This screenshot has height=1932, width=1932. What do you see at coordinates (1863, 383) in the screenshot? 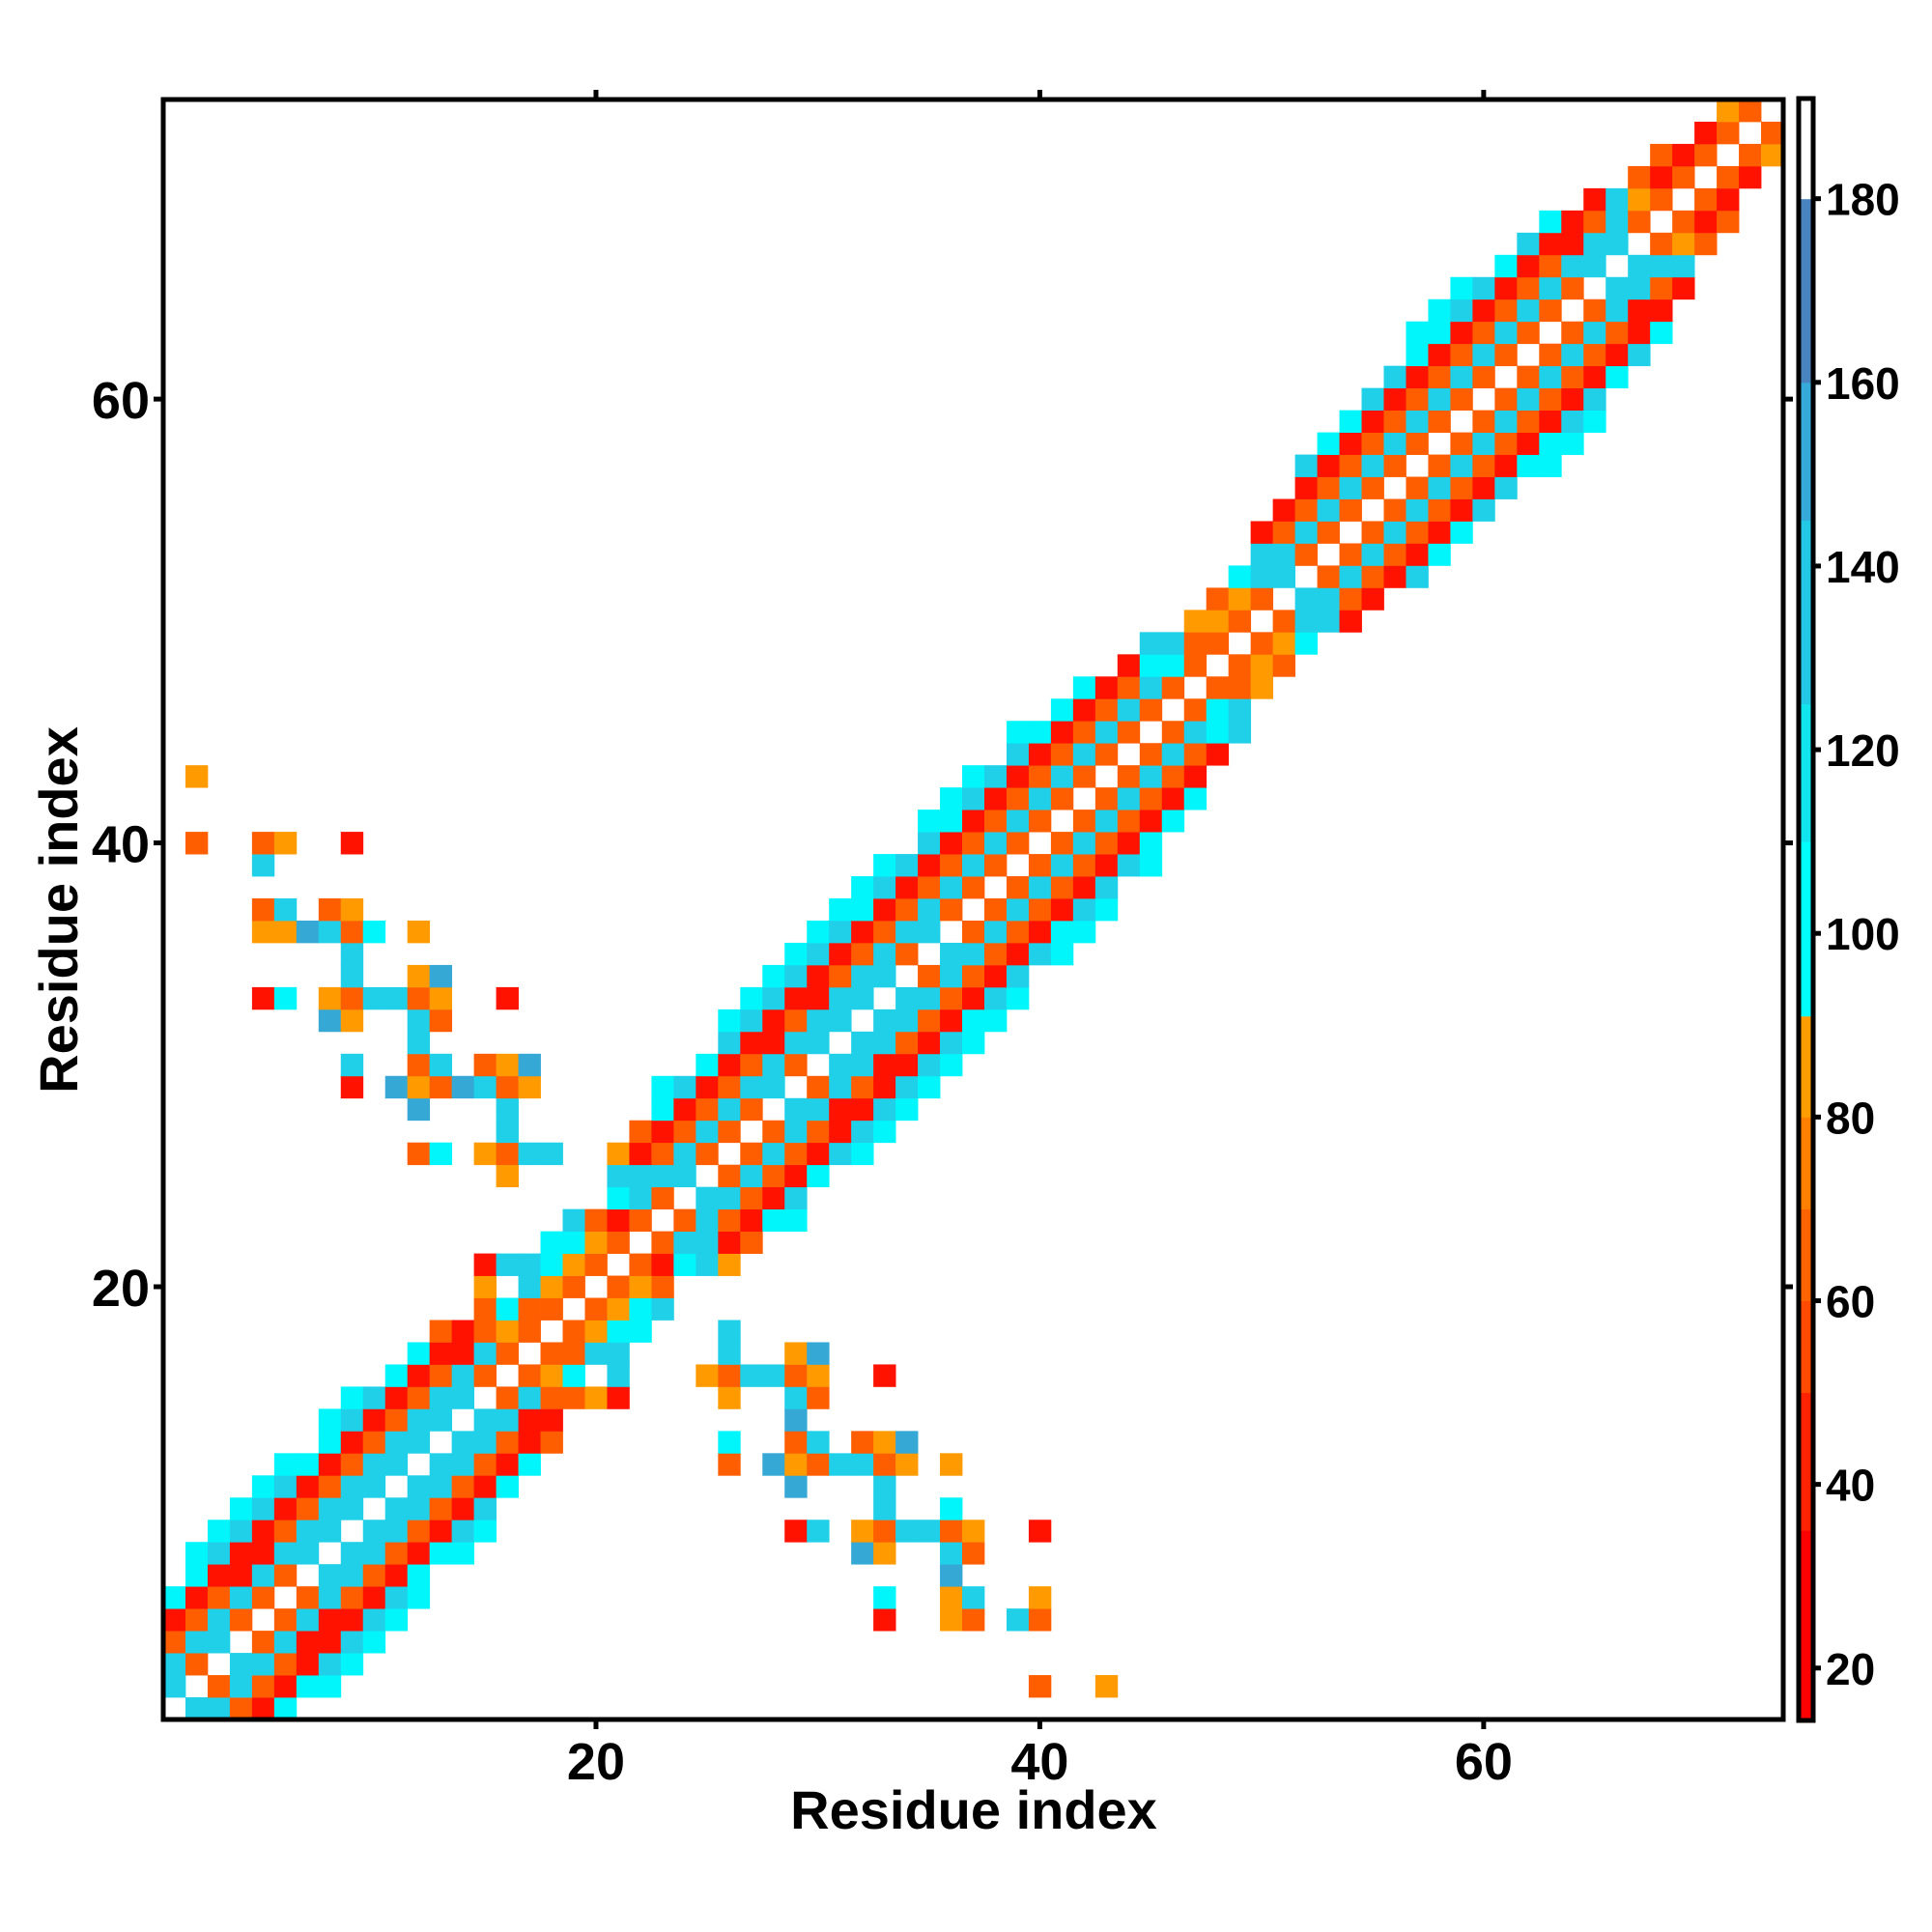
I see `colorbar-tick-label: 160` at bounding box center [1863, 383].